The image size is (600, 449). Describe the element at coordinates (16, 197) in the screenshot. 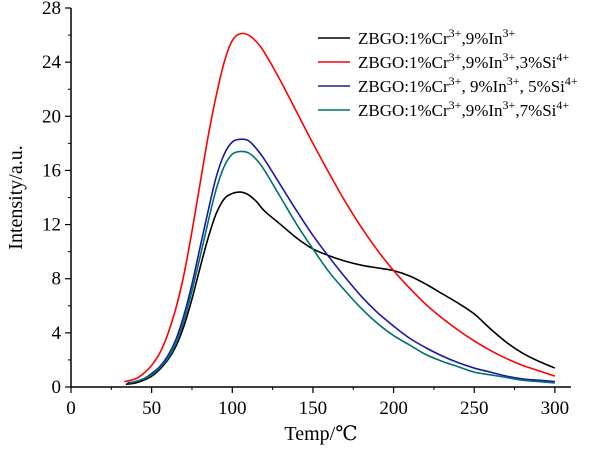

I see `y-axis-title: Intensity/a.u.` at that location.